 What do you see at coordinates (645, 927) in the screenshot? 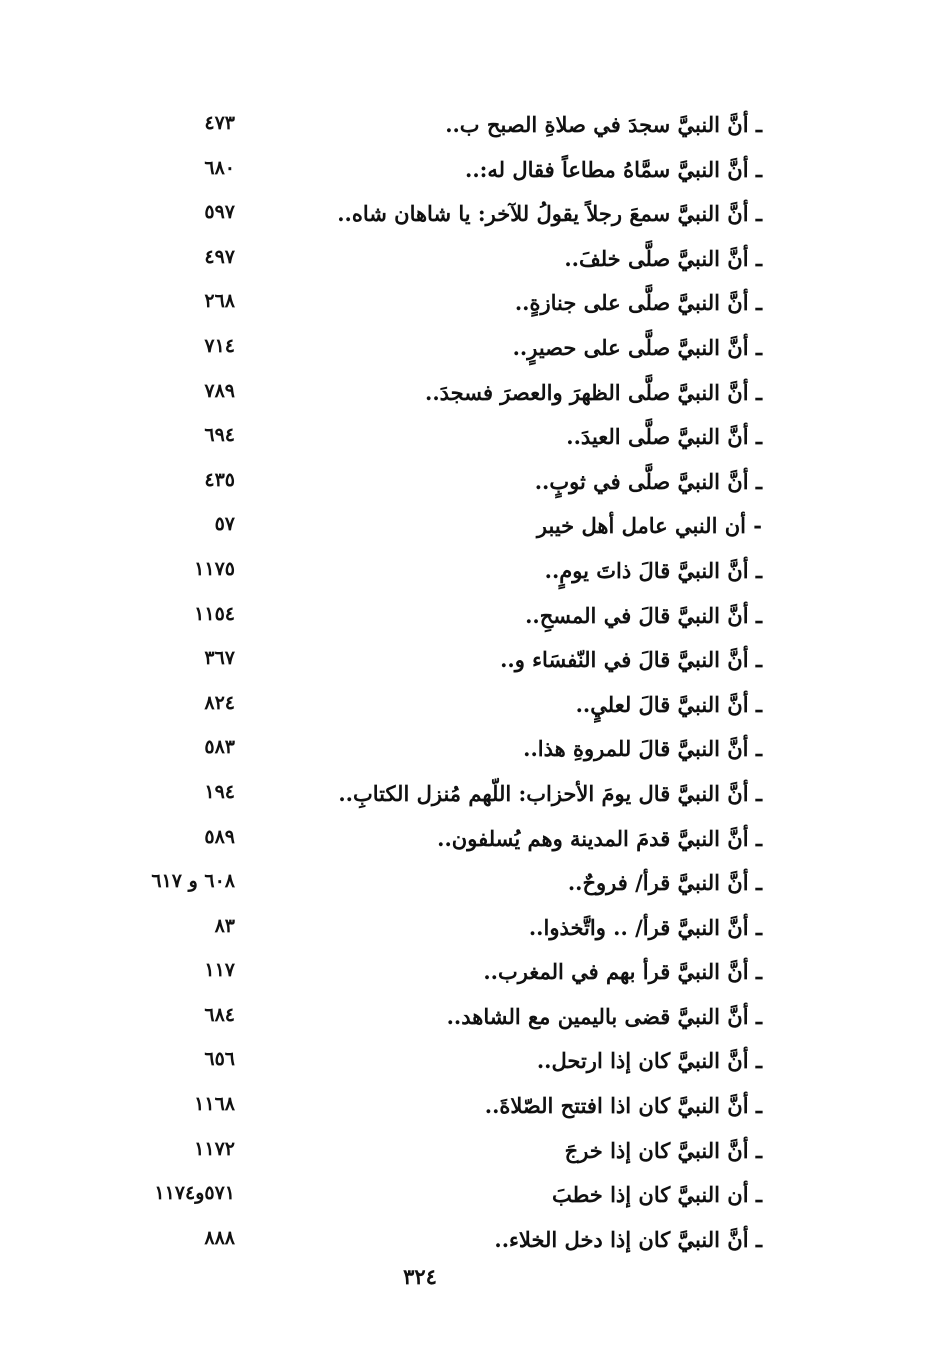
I see `entry-text: ـ أنَّ النبيَّ قرأ/ .. واتَّخذوا..` at bounding box center [645, 927].